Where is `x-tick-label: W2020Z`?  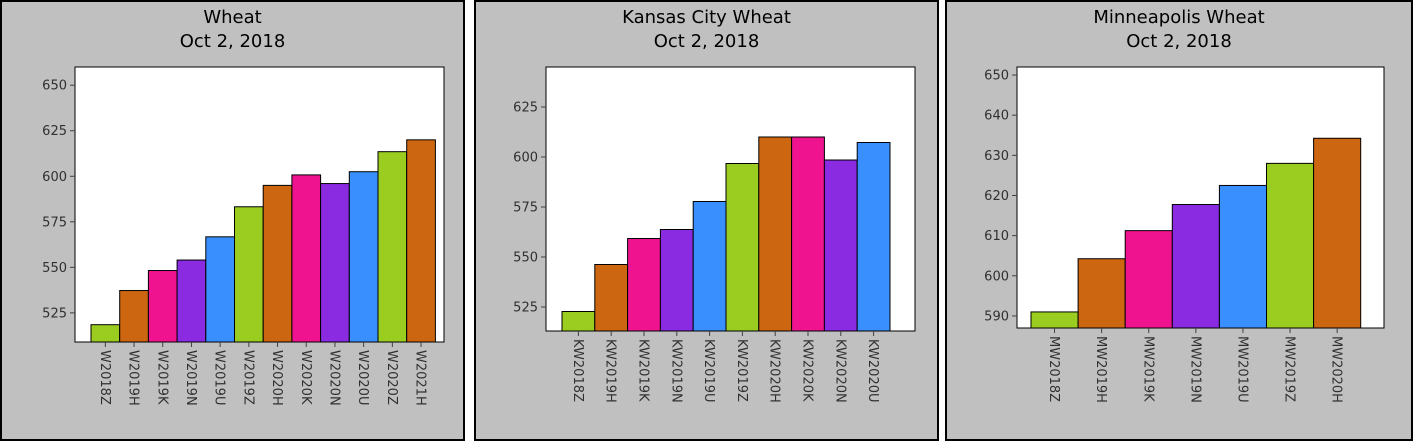
x-tick-label: W2020Z is located at coordinates (391, 377).